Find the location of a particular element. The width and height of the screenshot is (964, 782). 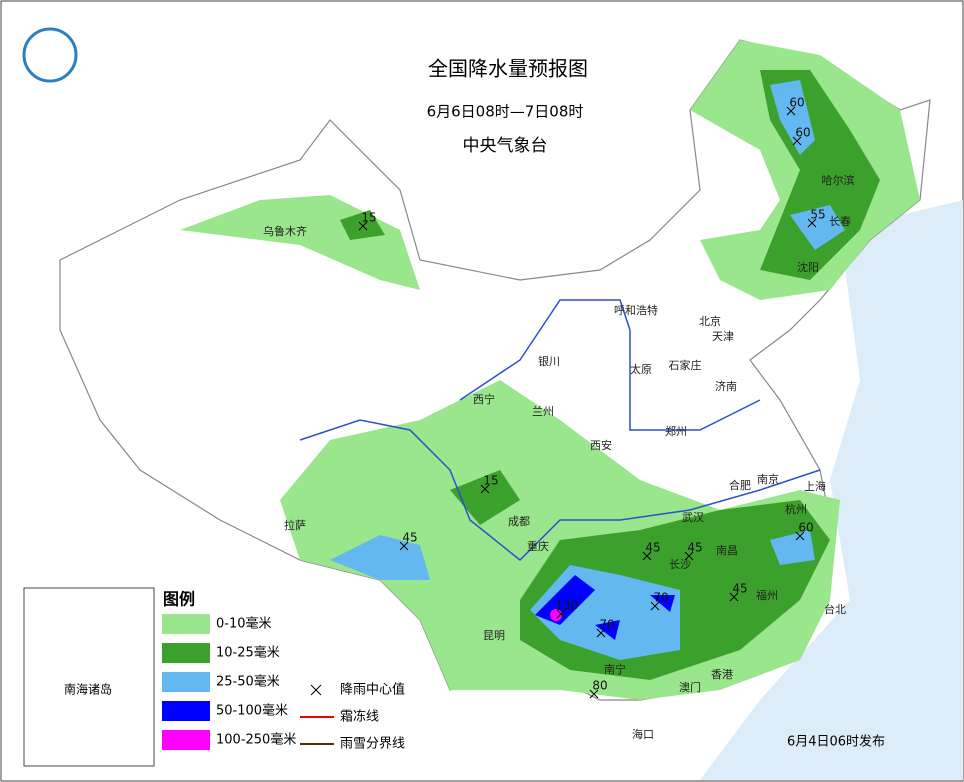

city-label: 太原 is located at coordinates (641, 369).